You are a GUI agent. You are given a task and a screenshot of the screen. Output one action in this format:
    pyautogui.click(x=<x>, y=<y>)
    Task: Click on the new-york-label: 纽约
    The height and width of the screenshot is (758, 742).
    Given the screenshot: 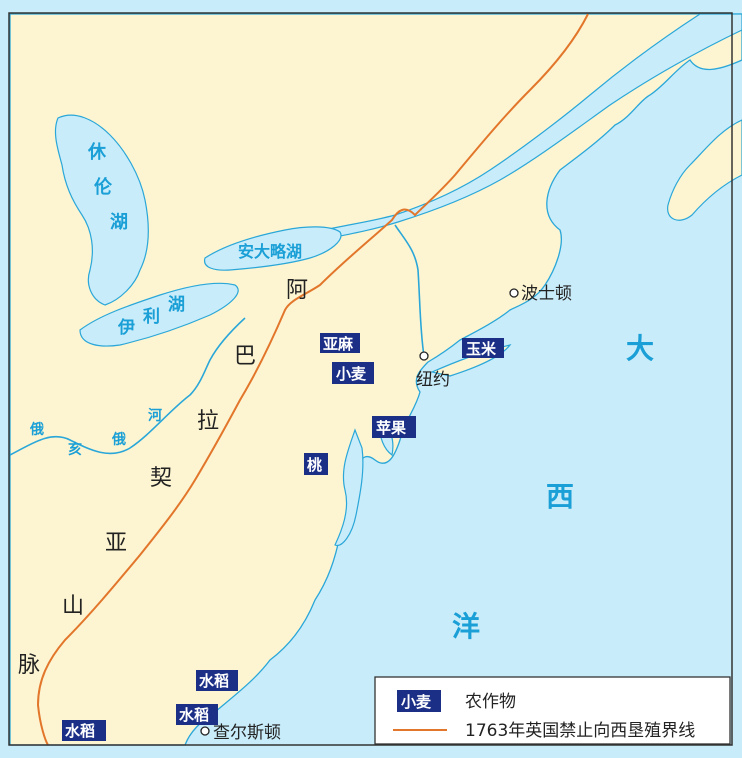 What is the action you would take?
    pyautogui.click(x=433, y=380)
    